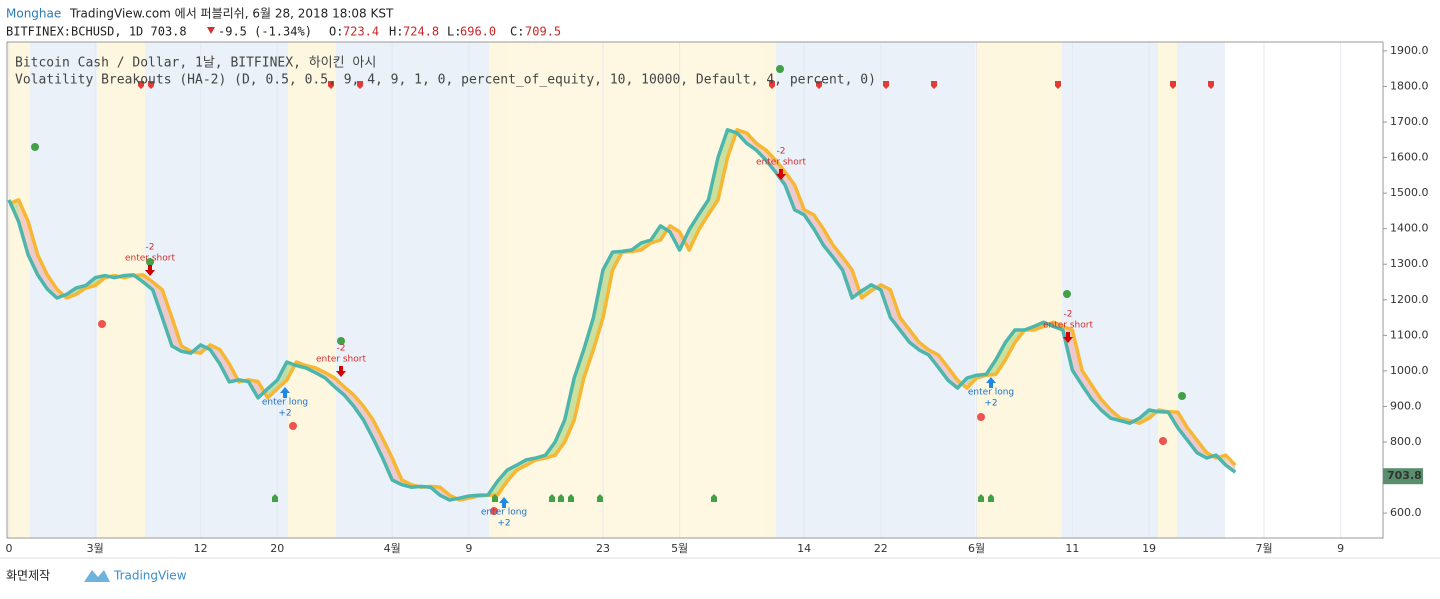 The width and height of the screenshot is (1440, 599). Describe the element at coordinates (1409, 370) in the screenshot. I see `y-tick-label: 1000.0` at that location.